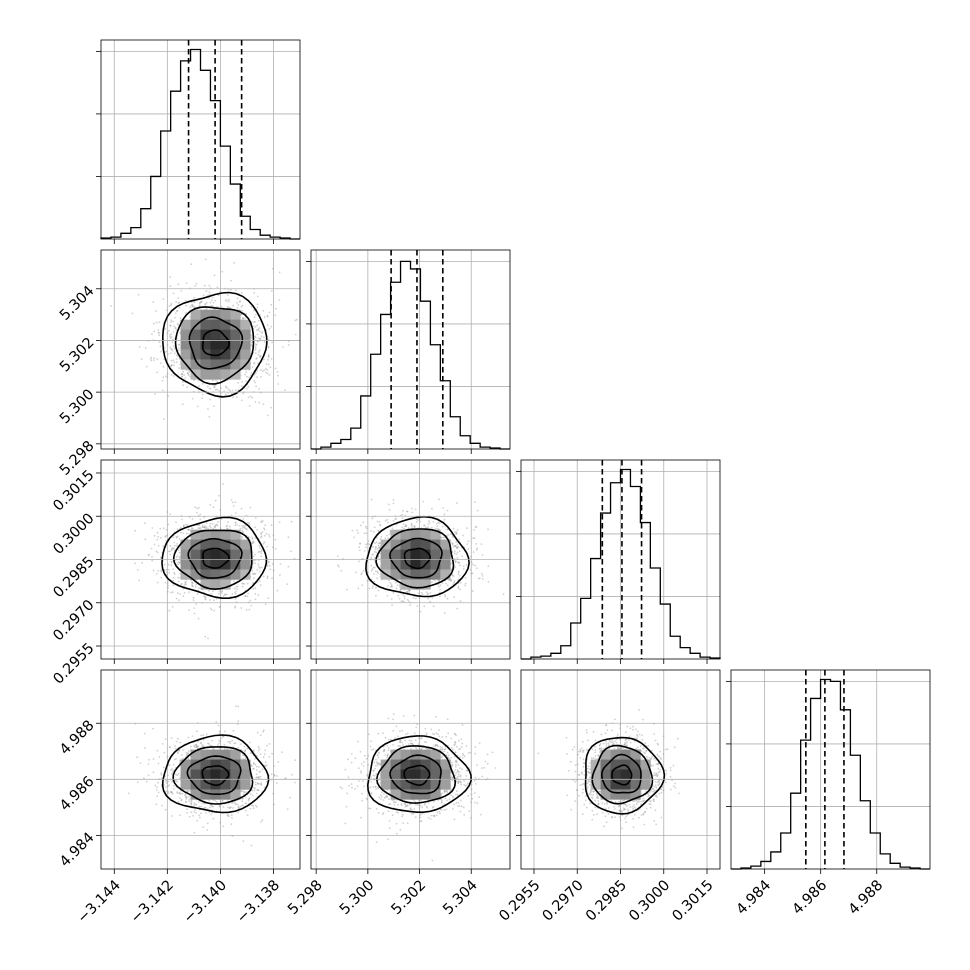 This screenshot has height=970, width=970. Describe the element at coordinates (73, 663) in the screenshot. I see `y-tick-label-2-0: 0.2955` at that location.